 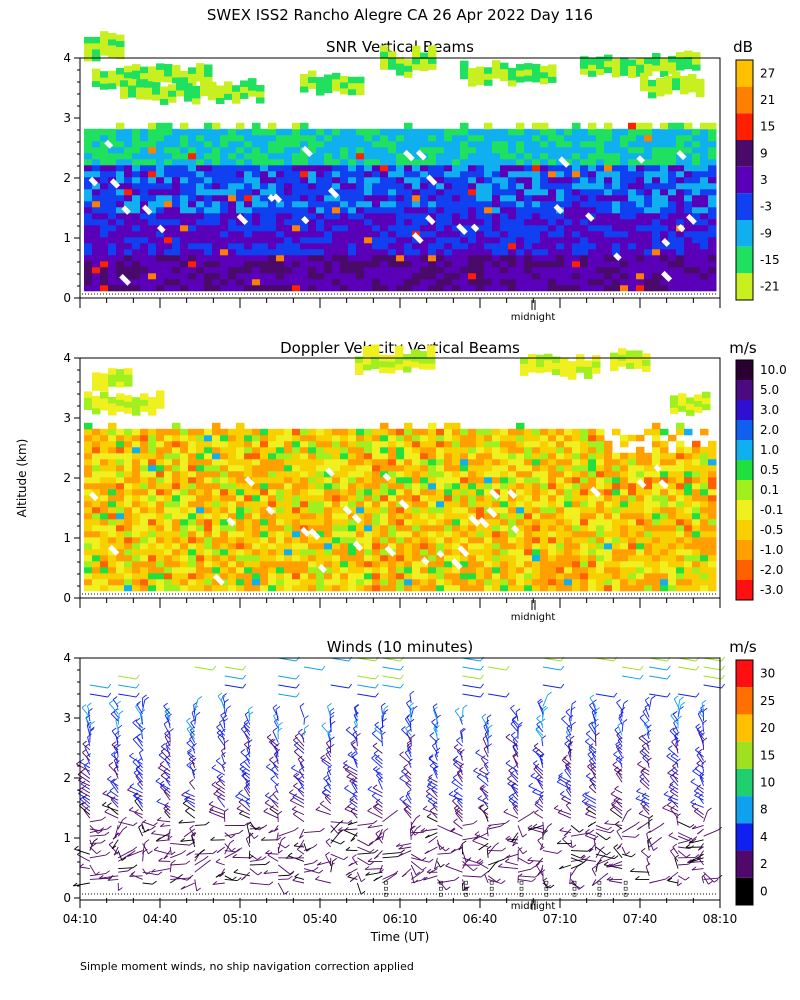 I want to click on heatmap-gap, so click(x=270, y=510).